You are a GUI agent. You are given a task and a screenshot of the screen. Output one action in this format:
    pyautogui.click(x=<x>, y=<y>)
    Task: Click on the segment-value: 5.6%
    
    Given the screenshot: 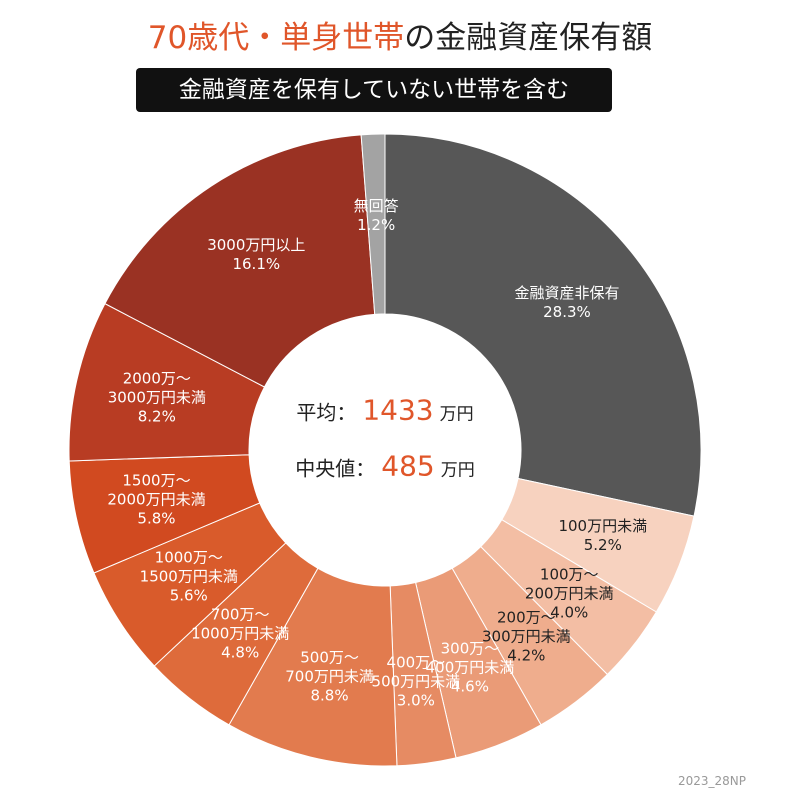 What is the action you would take?
    pyautogui.click(x=188, y=595)
    